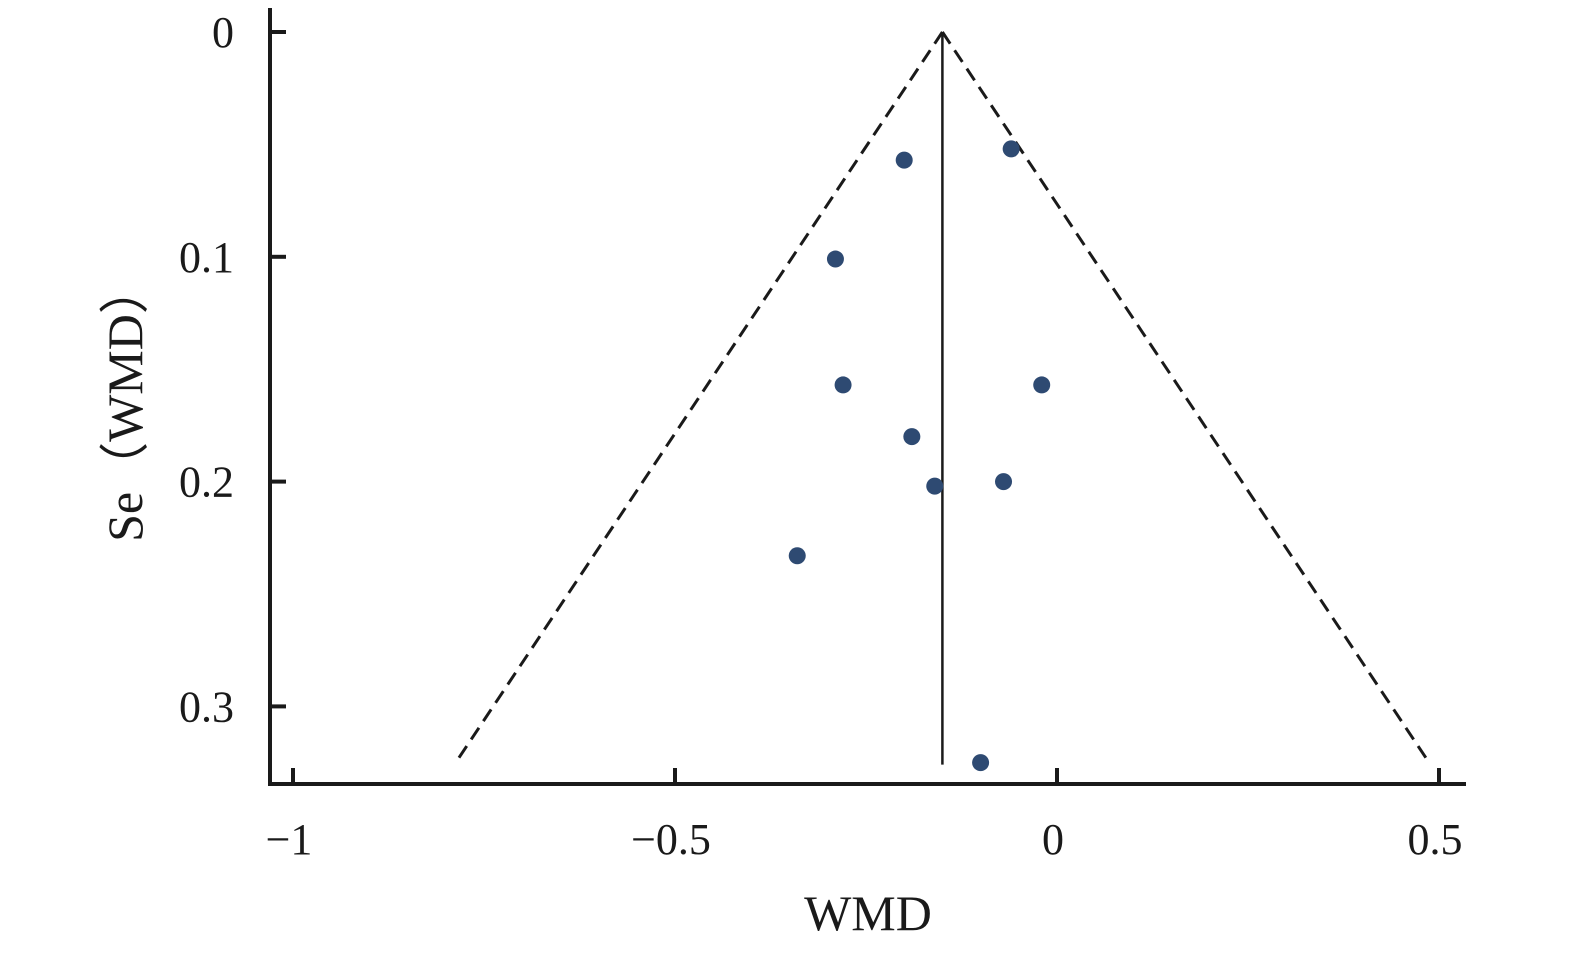  Describe the element at coordinates (671, 839) in the screenshot. I see `x-tick-label: −0.5` at that location.